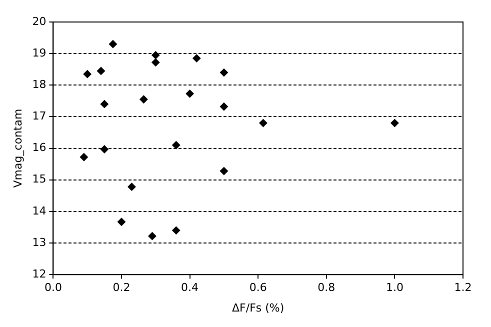 Image resolution: width=491 pixels, height=327 pixels. Describe the element at coordinates (39, 242) in the screenshot. I see `y-tick-label: 13` at that location.